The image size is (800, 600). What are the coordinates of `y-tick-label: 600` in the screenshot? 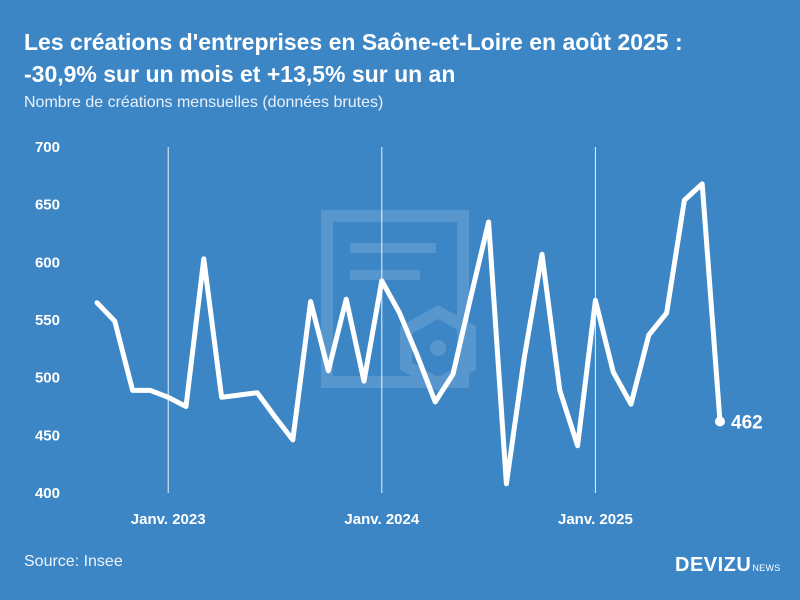 It's located at (47, 262).